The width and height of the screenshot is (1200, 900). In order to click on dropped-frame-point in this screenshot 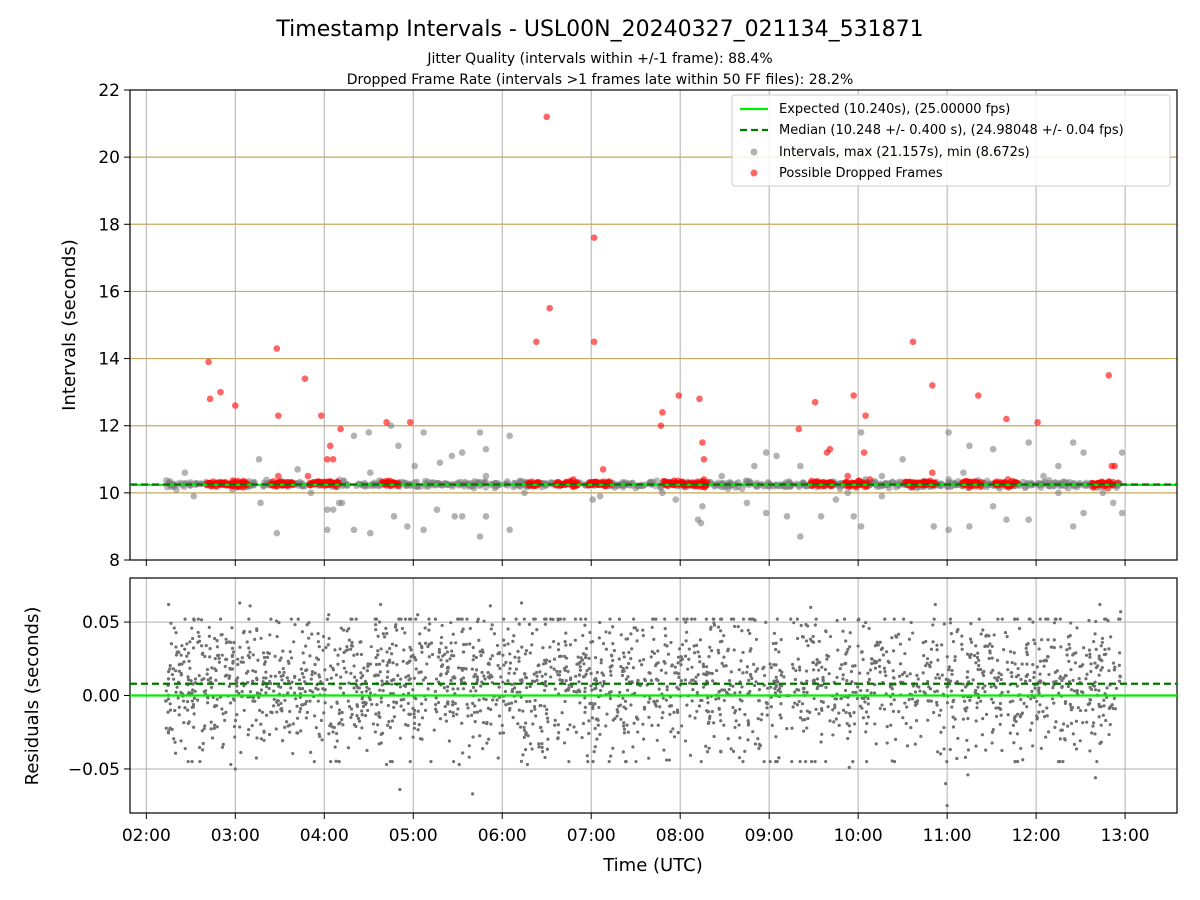, I will do `click(321, 415)`.